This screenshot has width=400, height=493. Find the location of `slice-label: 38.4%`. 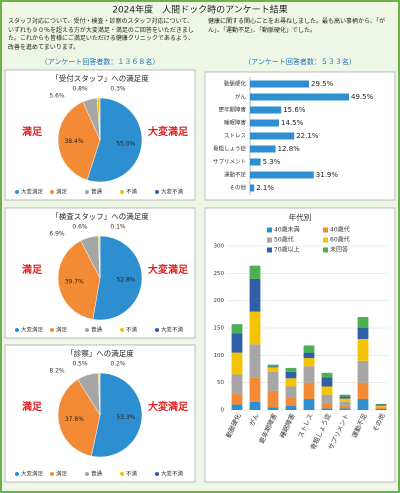

slice-label: 38.4% is located at coordinates (73, 141).